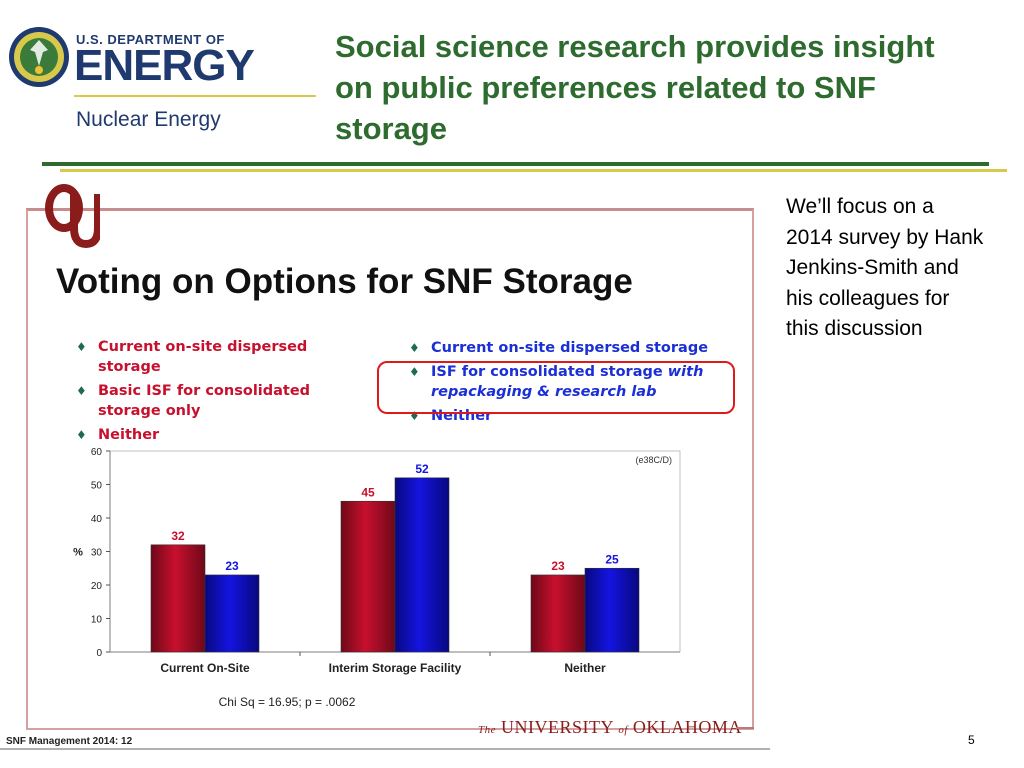 This screenshot has height=768, width=1024. I want to click on doe-divider, so click(195, 96).